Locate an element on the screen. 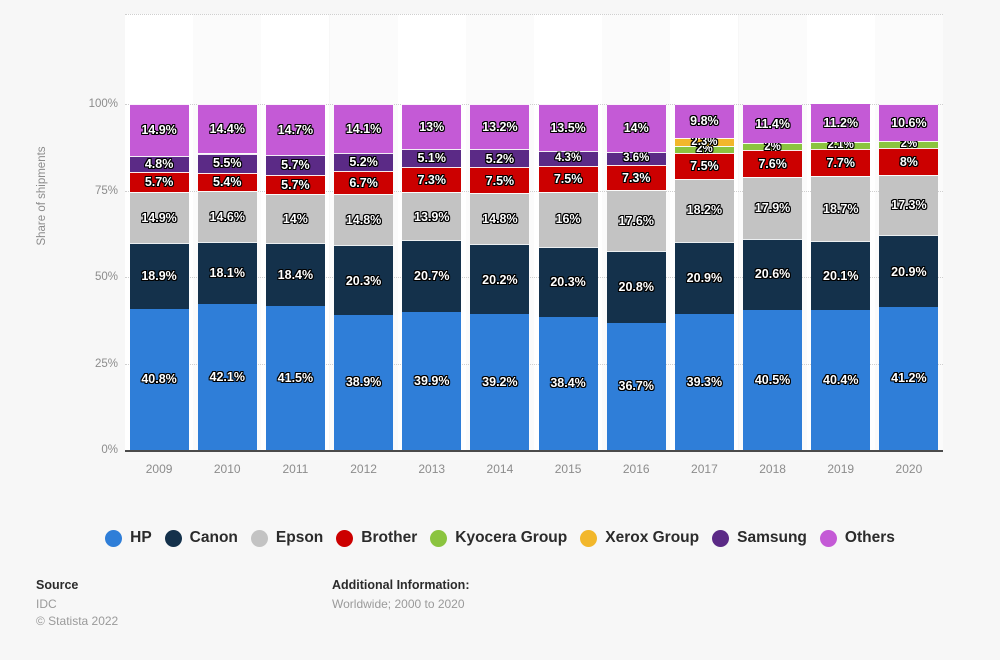  bar-segment: 13.5% is located at coordinates (568, 127).